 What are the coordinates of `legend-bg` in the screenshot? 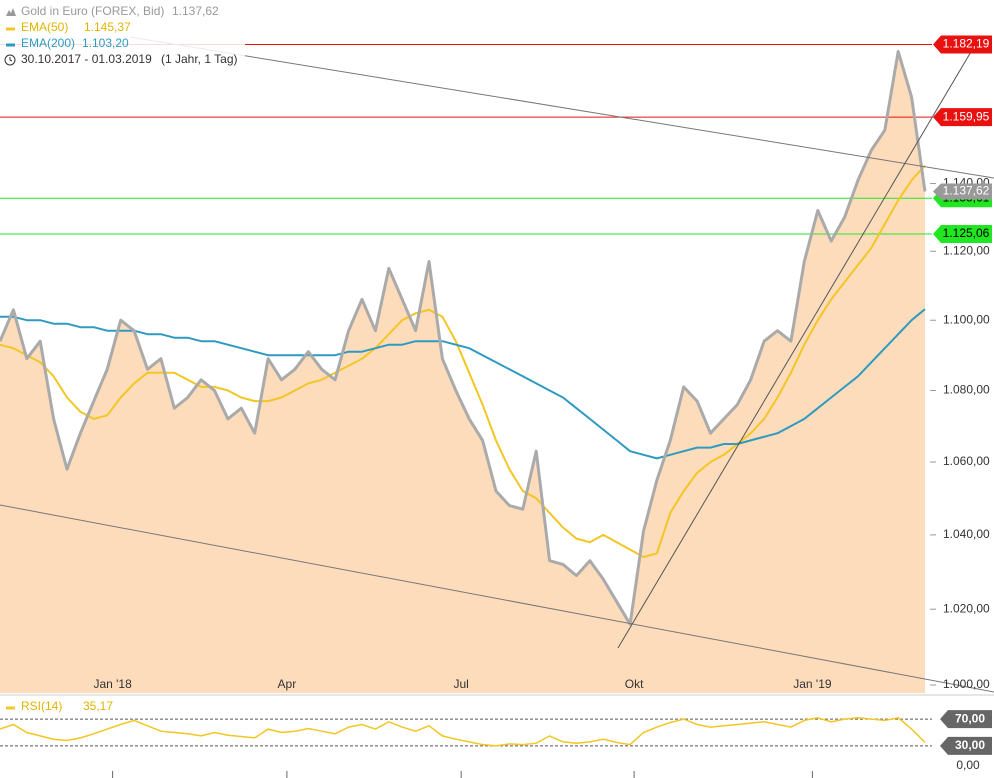 It's located at (122, 34).